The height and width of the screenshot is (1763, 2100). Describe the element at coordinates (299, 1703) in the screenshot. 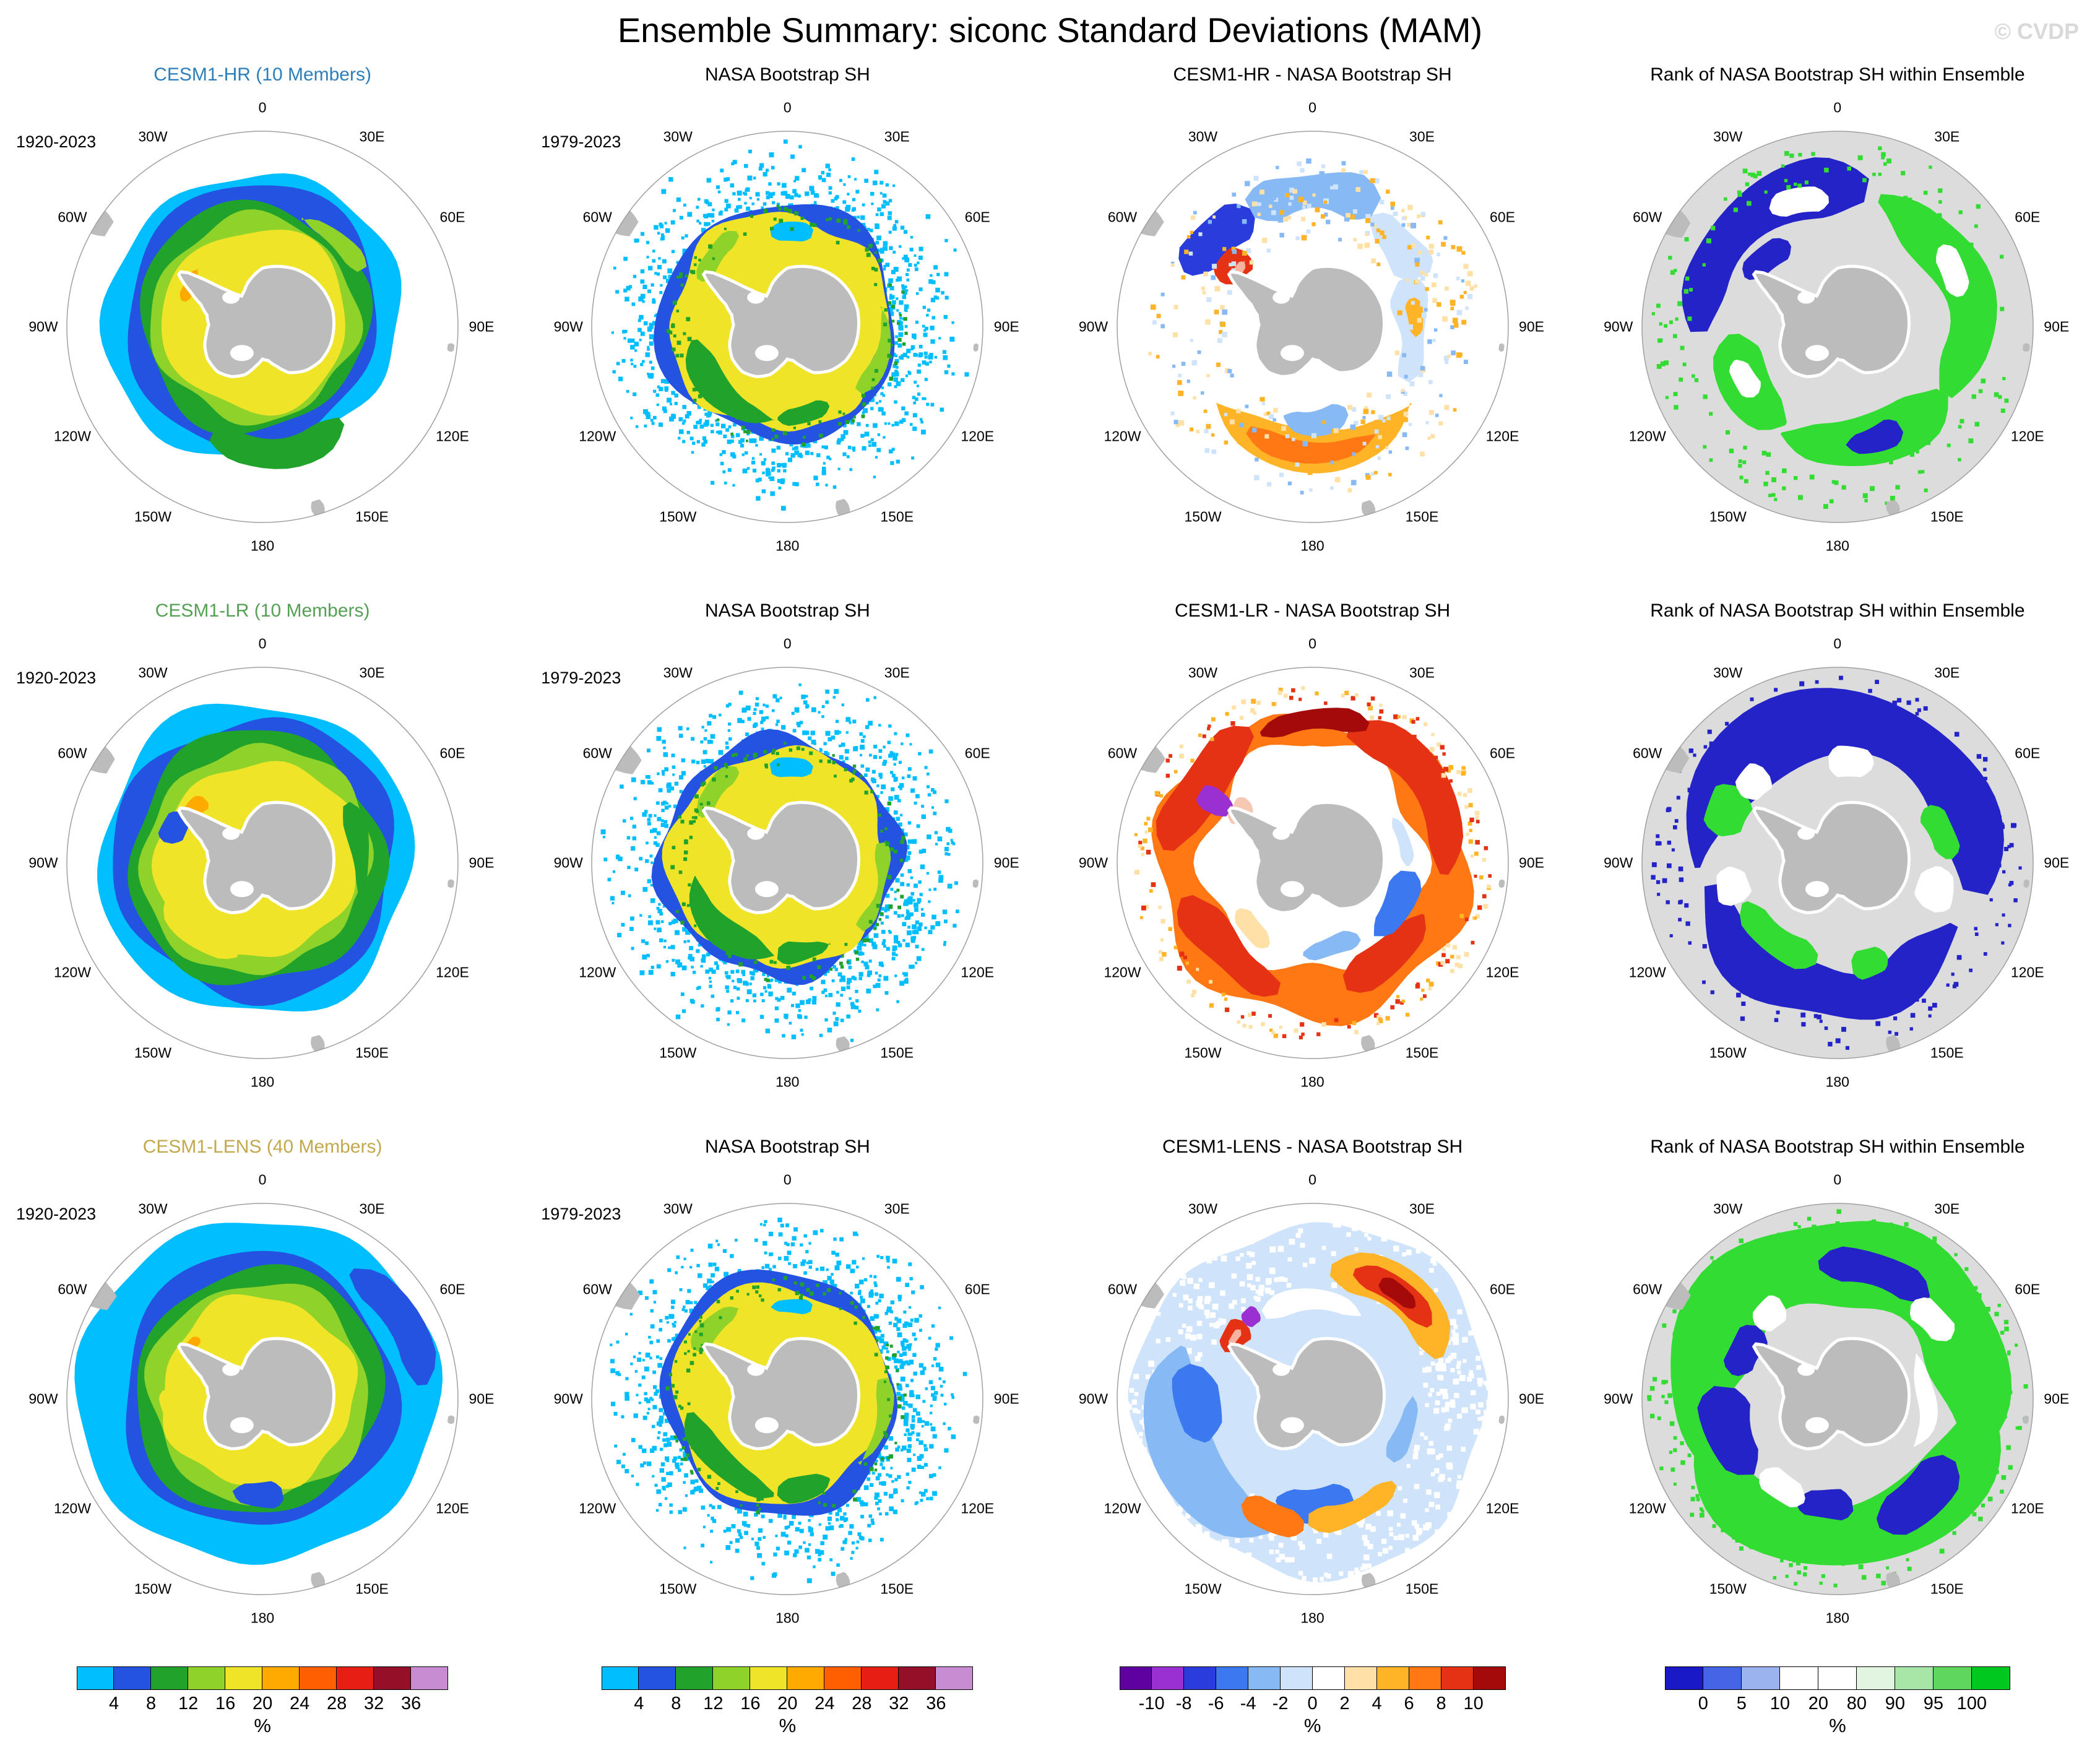

I see `colorbar-tick-label: 24` at that location.